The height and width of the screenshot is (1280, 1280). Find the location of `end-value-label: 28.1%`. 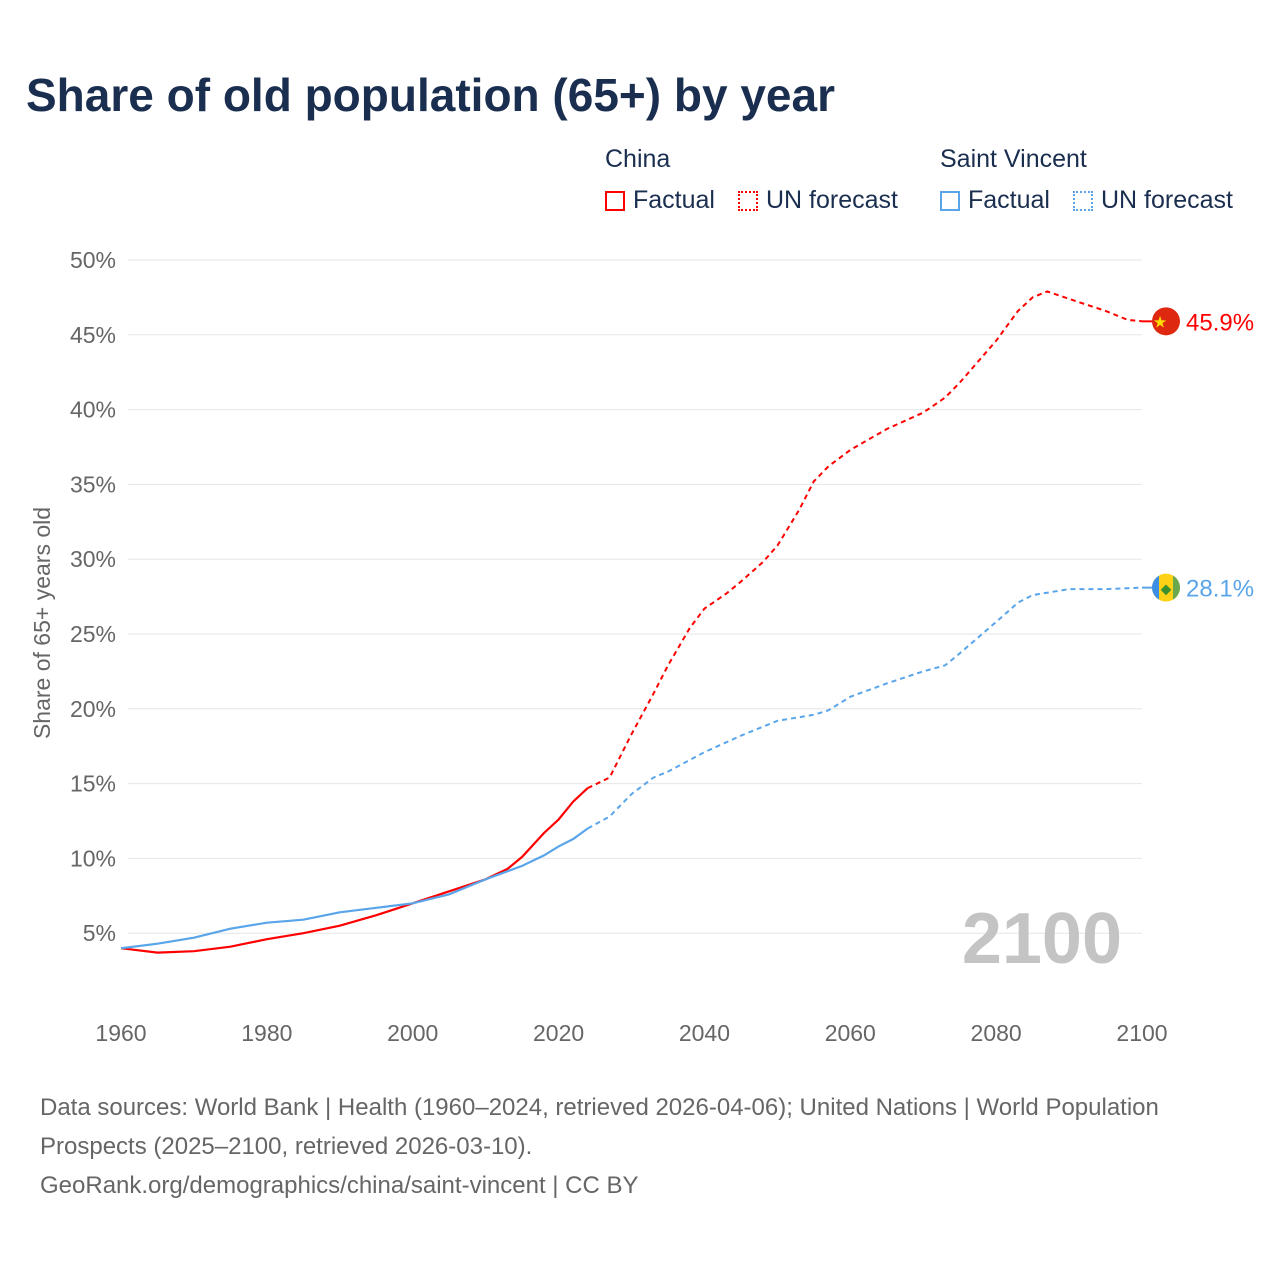

end-value-label: 28.1% is located at coordinates (1220, 589).